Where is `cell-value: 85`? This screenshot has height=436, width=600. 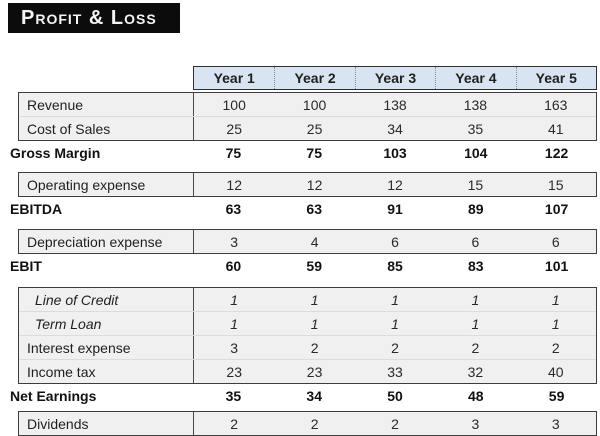 cell-value: 85 is located at coordinates (395, 265).